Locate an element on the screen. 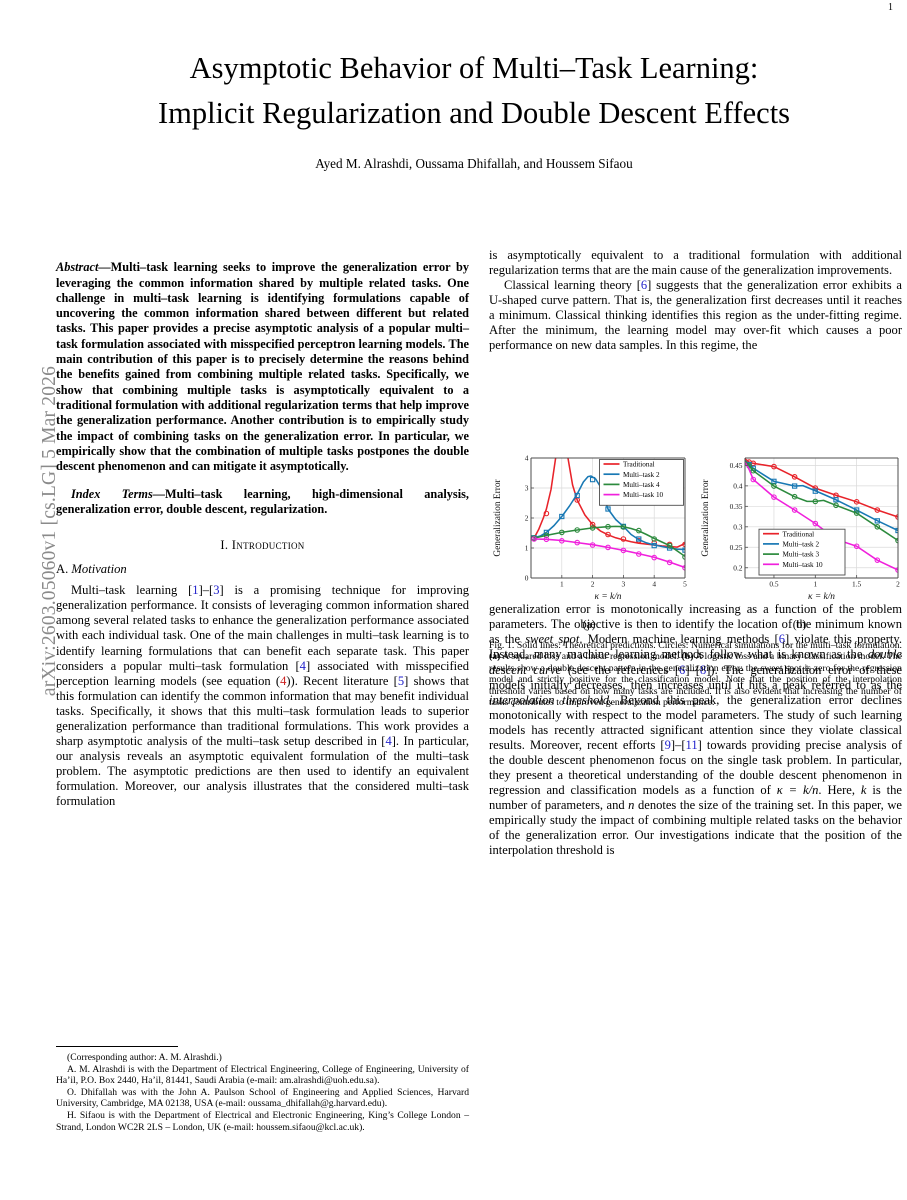  text-run: is the number of parameters, and is located at coordinates (695, 797).